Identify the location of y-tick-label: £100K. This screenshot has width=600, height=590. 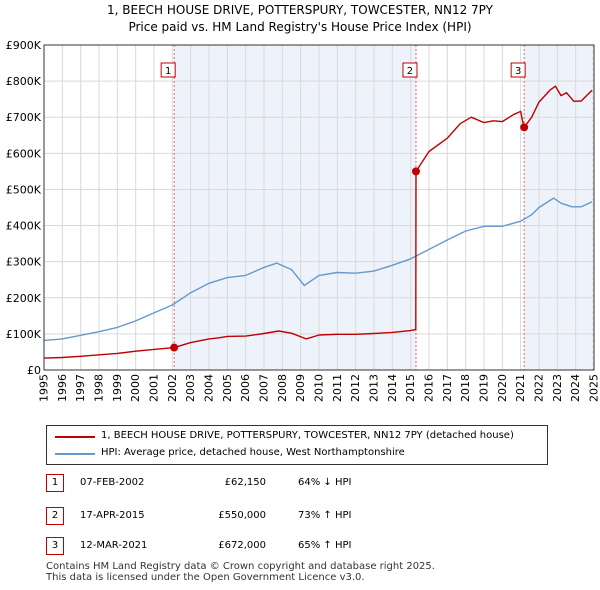
(24, 334).